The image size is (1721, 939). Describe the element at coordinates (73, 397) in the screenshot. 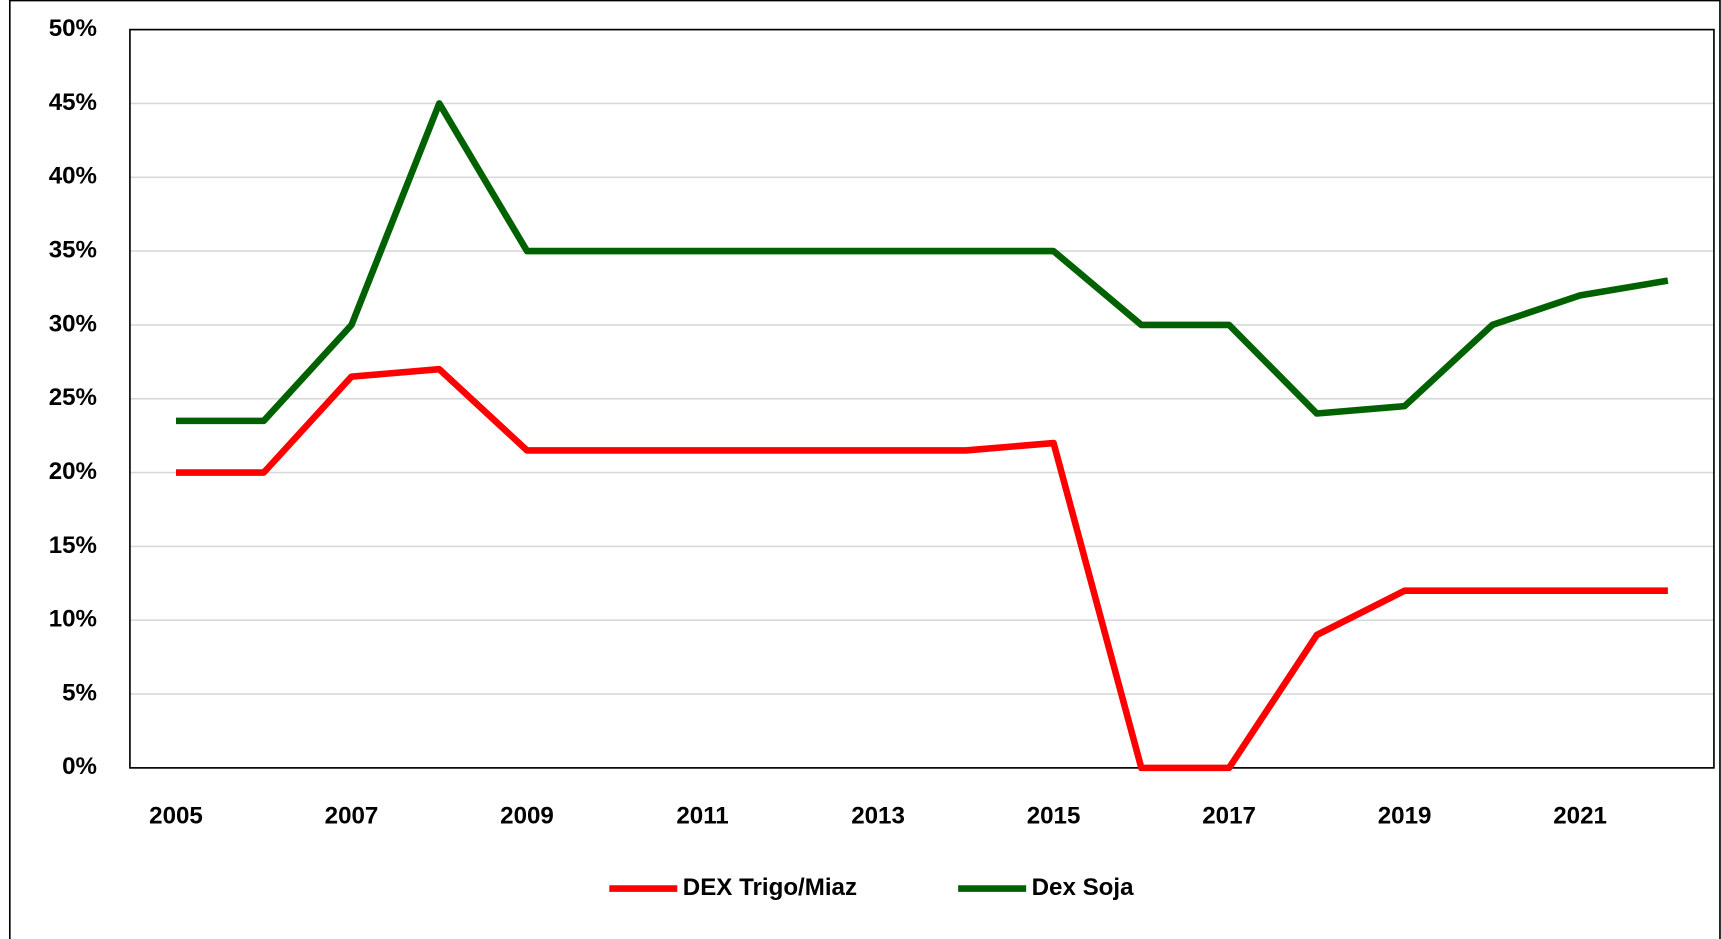

I see `y-tick-label: 25%` at that location.